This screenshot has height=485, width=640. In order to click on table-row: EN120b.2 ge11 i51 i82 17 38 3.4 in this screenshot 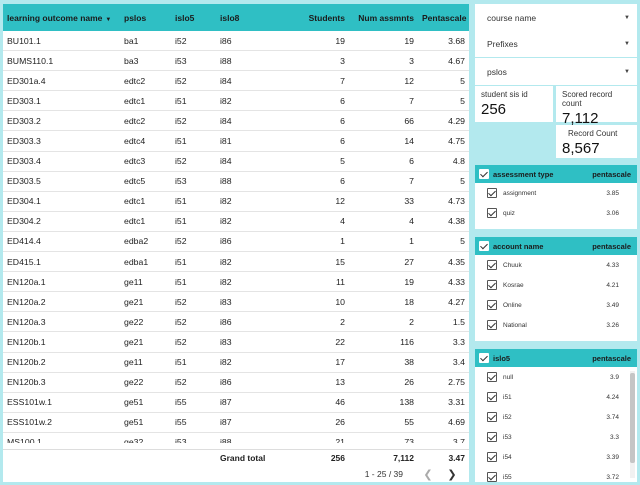, I will do `click(236, 363)`.